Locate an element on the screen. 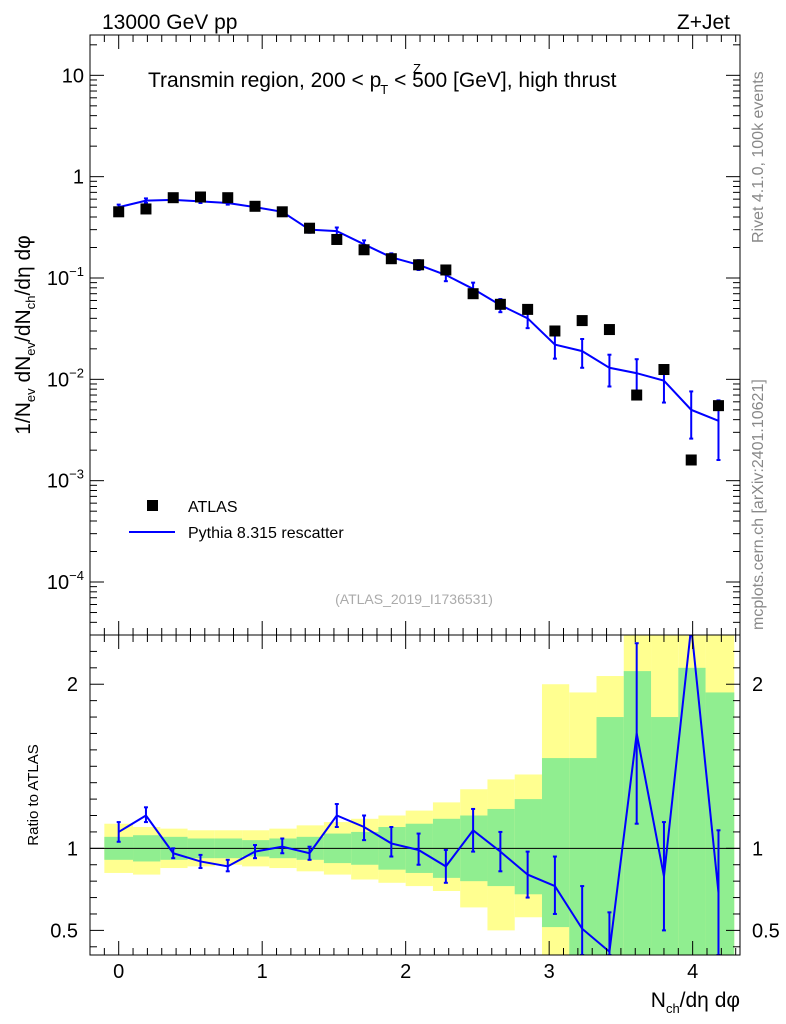  x-tick-label: 1 is located at coordinates (262, 972).